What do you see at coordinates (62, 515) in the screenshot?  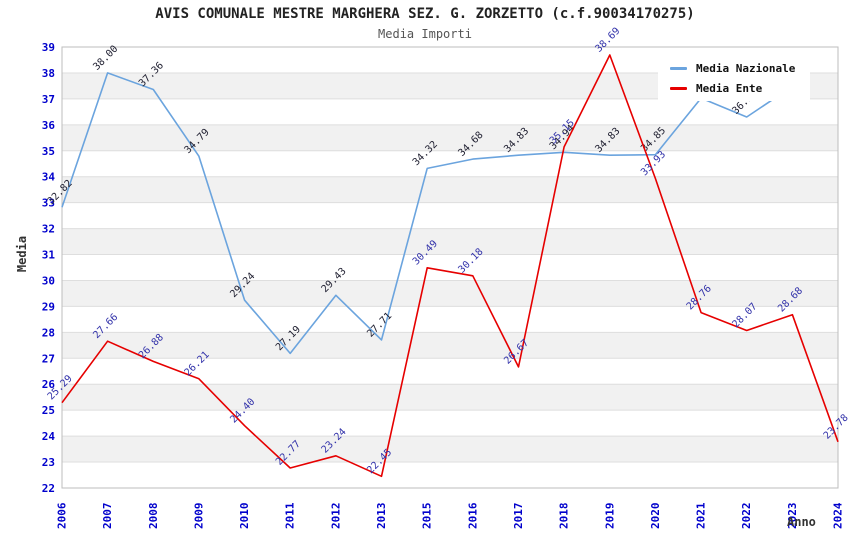 I see `x-tick-label: 2006` at bounding box center [62, 515].